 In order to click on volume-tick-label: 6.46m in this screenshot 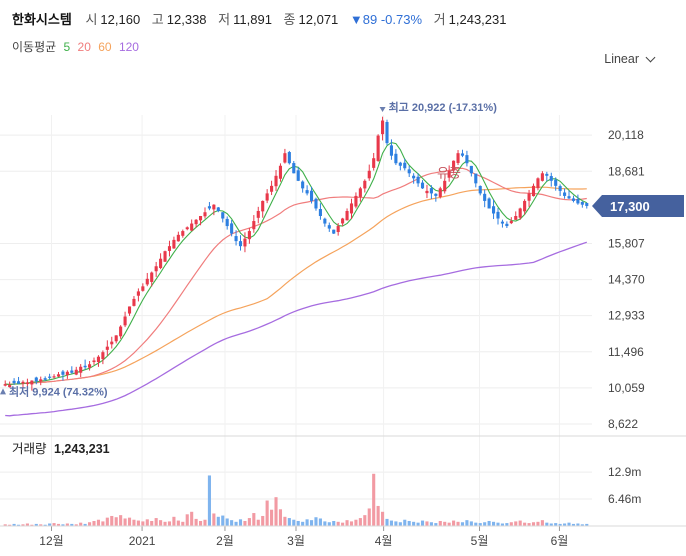, I will do `click(624, 499)`.